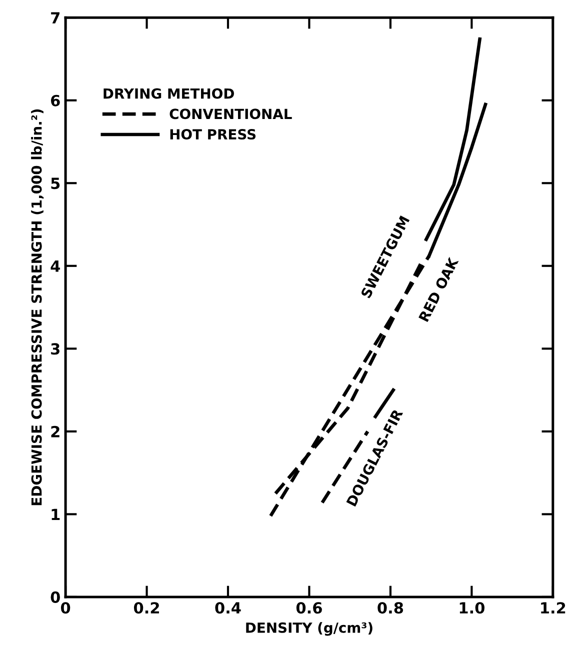 This screenshot has width=570, height=651. What do you see at coordinates (146, 608) in the screenshot?
I see `x-tick-label: 0.2` at bounding box center [146, 608].